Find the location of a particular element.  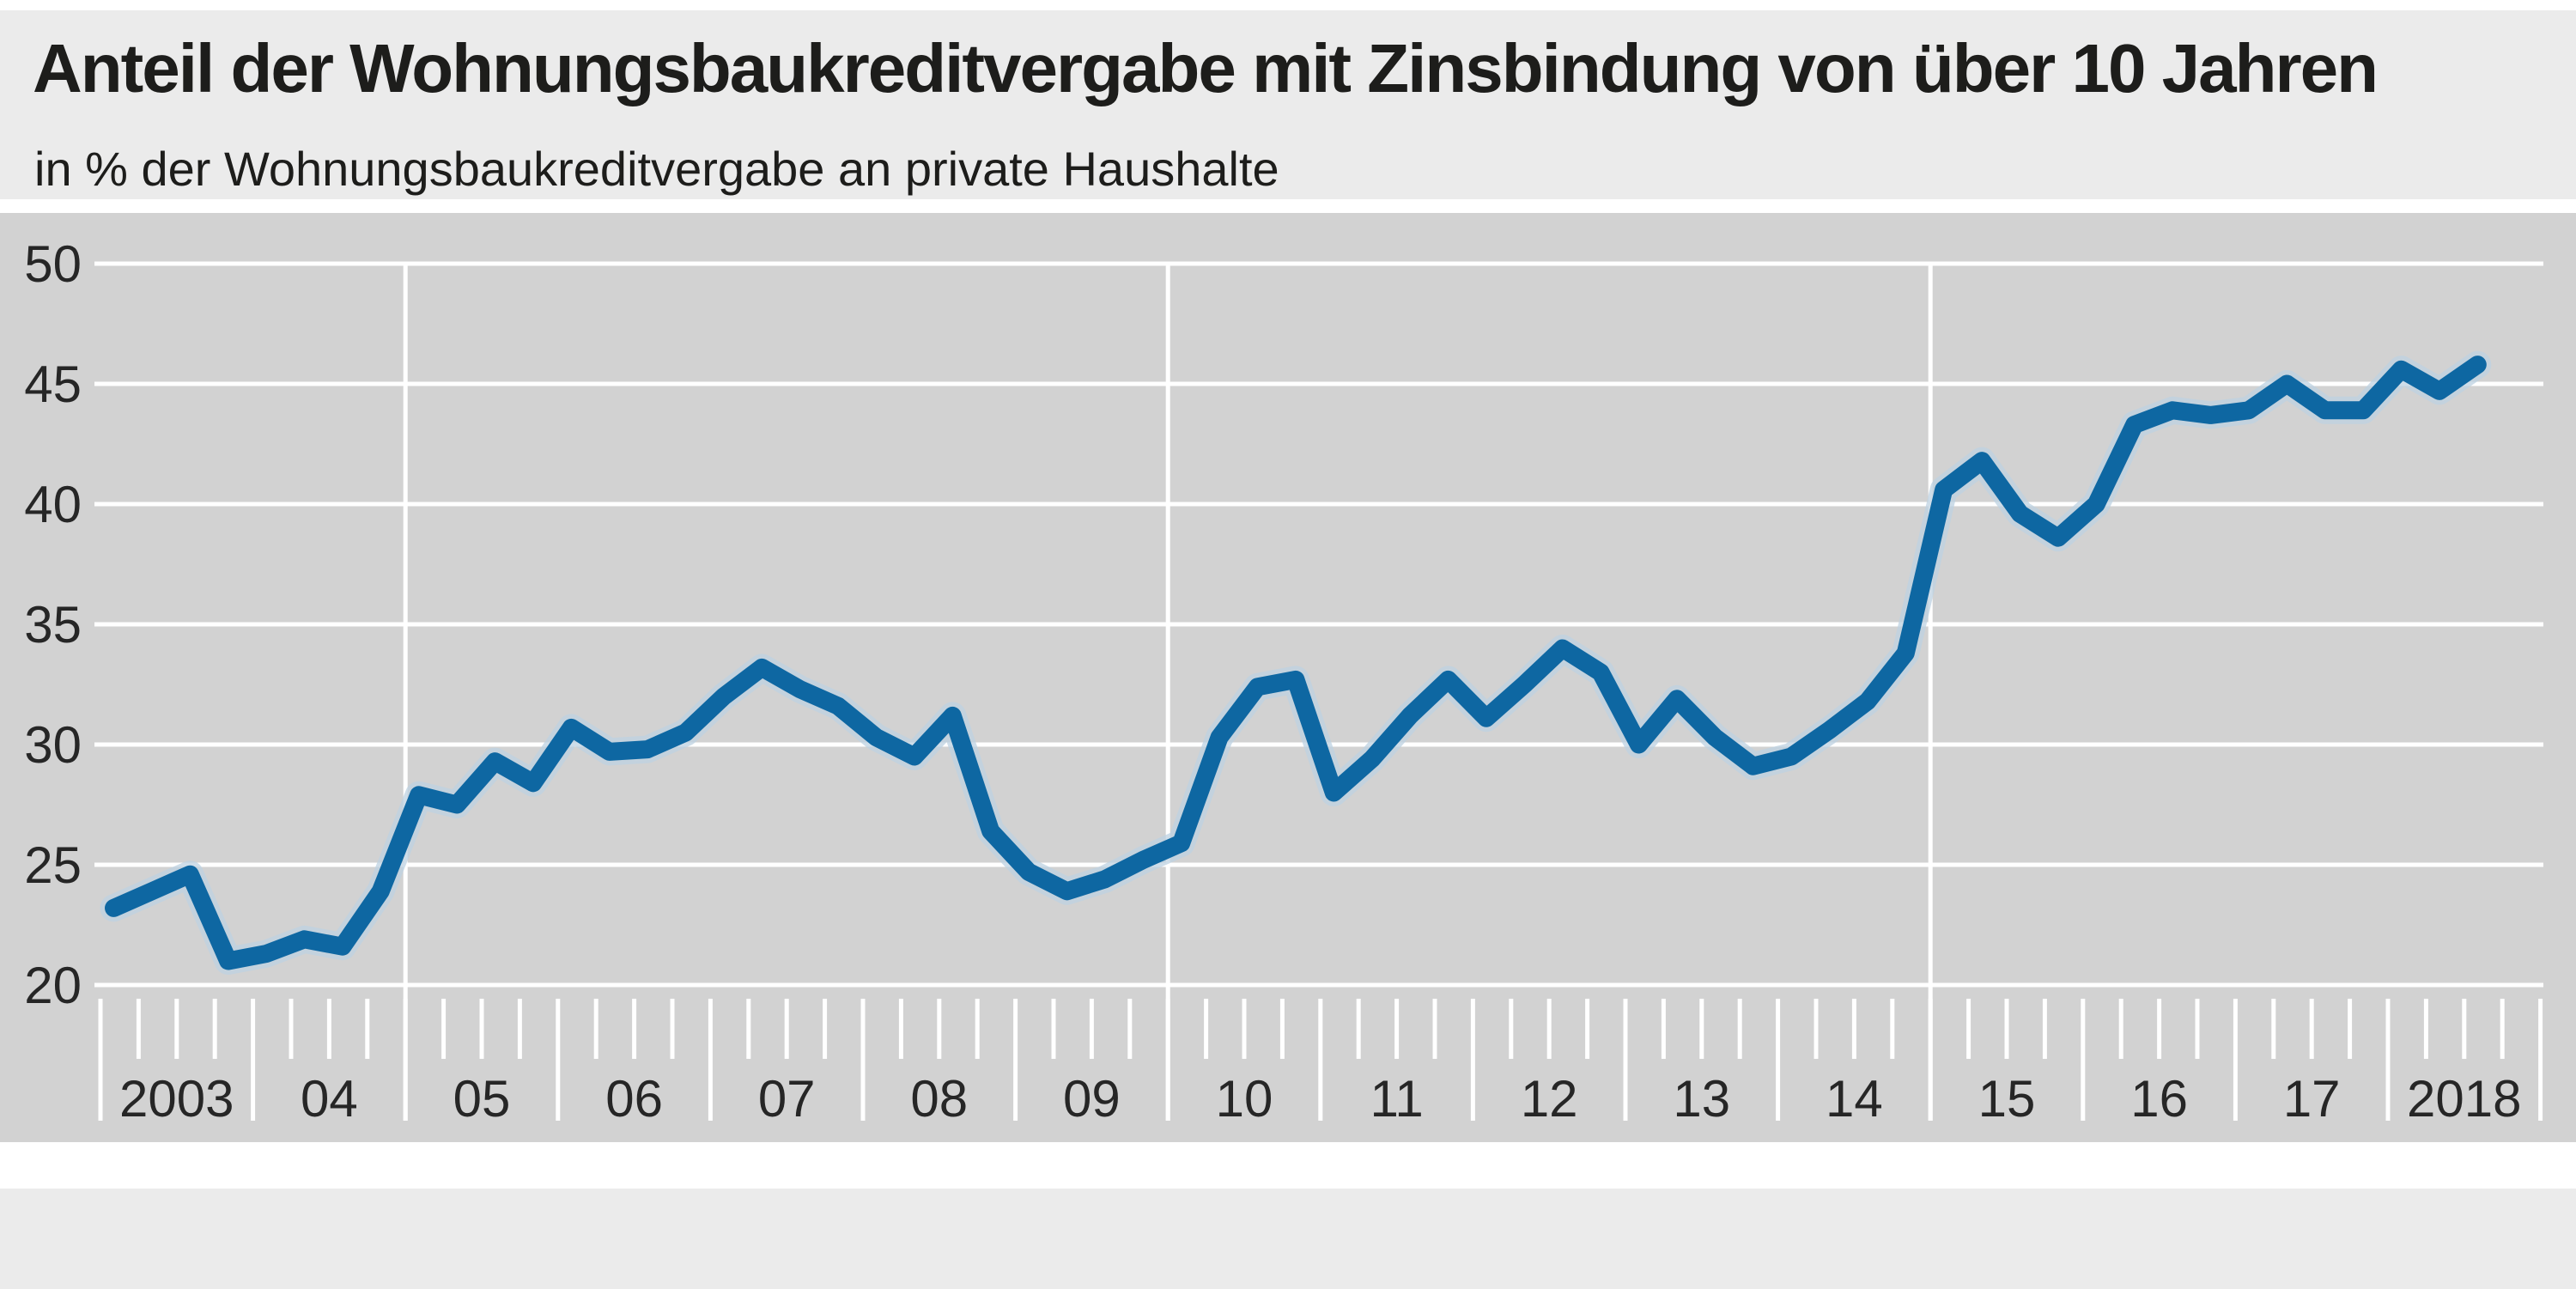

x-axis-label-08: 08 is located at coordinates (939, 1099).